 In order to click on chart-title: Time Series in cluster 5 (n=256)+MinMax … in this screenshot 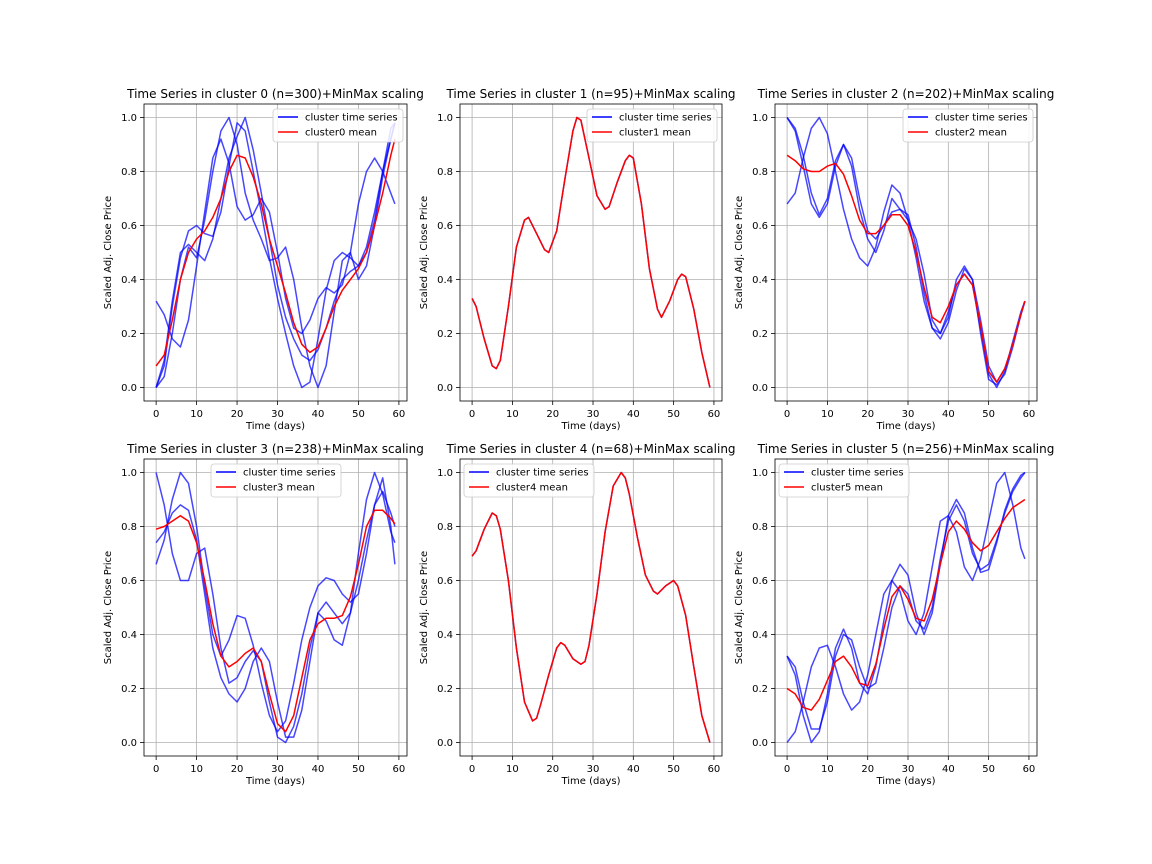, I will do `click(906, 449)`.